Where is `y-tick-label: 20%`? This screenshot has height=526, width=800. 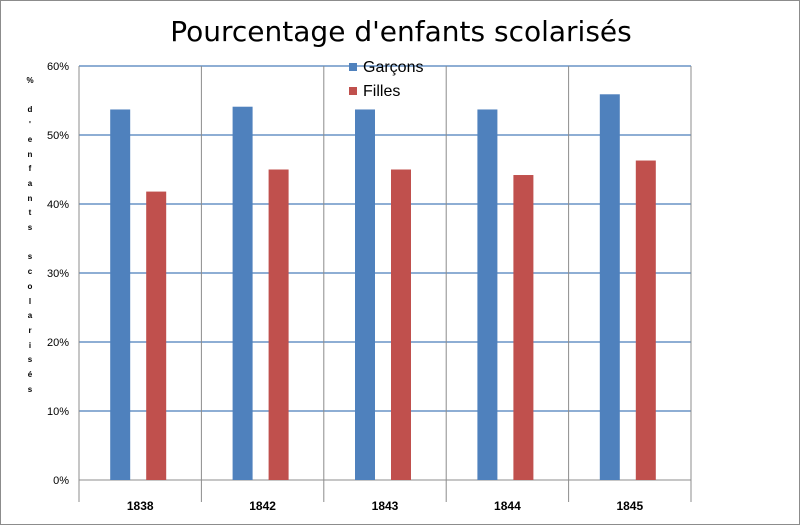
y-tick-label: 20% is located at coordinates (58, 343).